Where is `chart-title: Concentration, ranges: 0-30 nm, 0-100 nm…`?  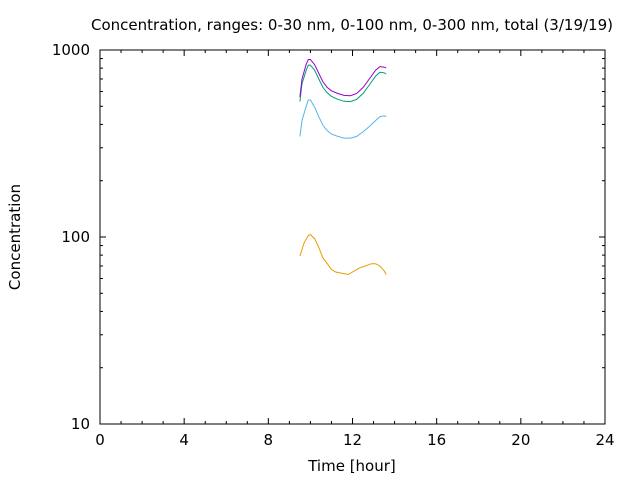 chart-title: Concentration, ranges: 0-30 nm, 0-100 nm… is located at coordinates (352, 25).